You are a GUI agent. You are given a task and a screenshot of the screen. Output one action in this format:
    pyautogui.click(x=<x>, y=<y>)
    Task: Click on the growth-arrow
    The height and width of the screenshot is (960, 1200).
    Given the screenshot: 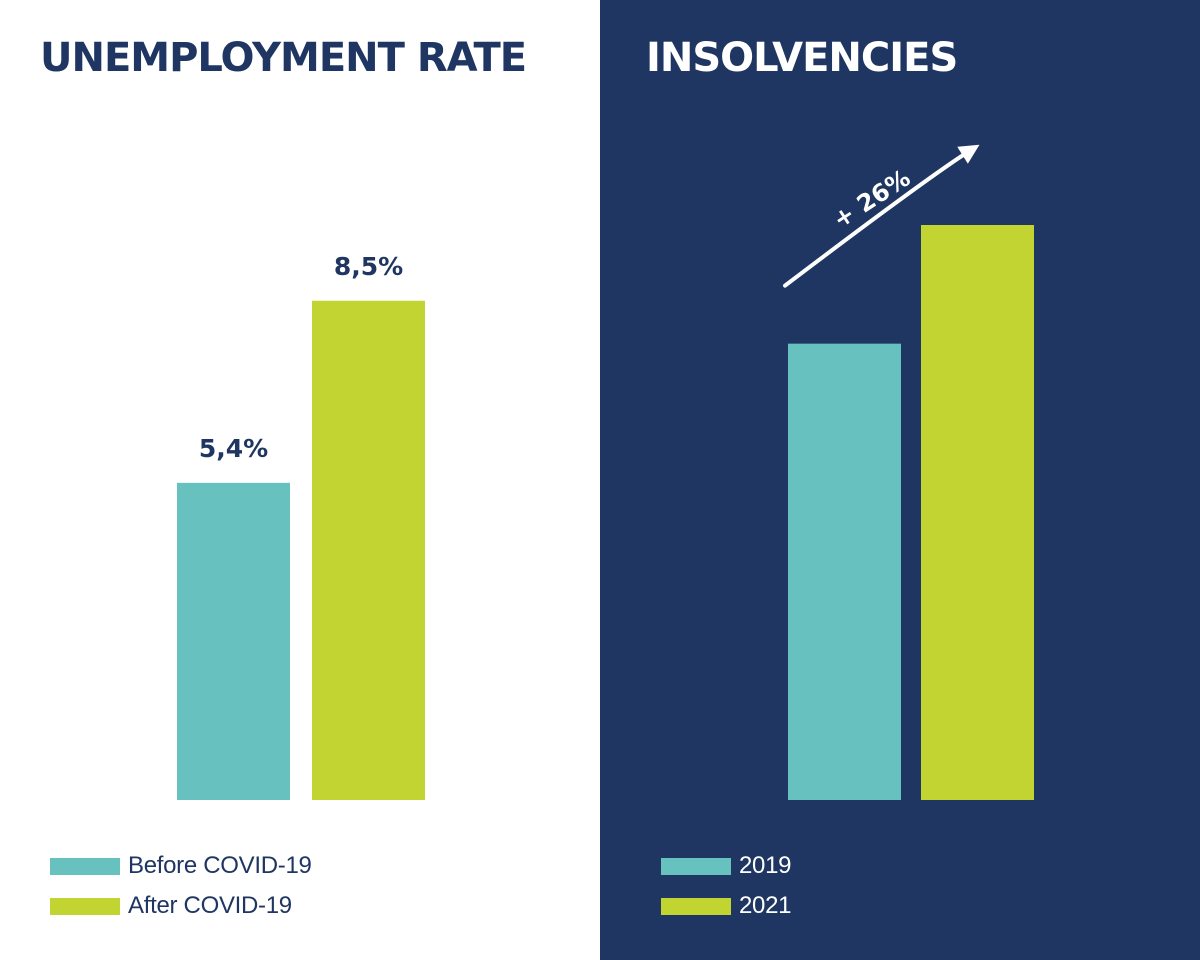 What is the action you would take?
    pyautogui.click(x=881, y=216)
    